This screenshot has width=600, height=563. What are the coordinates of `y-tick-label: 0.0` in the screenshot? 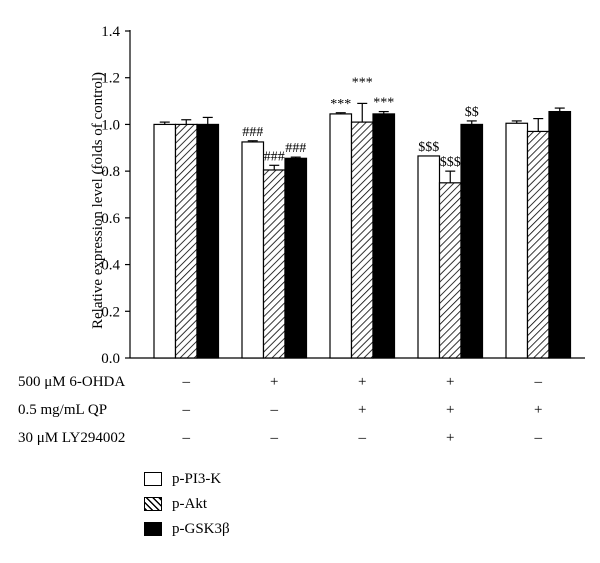 It's located at (110, 359).